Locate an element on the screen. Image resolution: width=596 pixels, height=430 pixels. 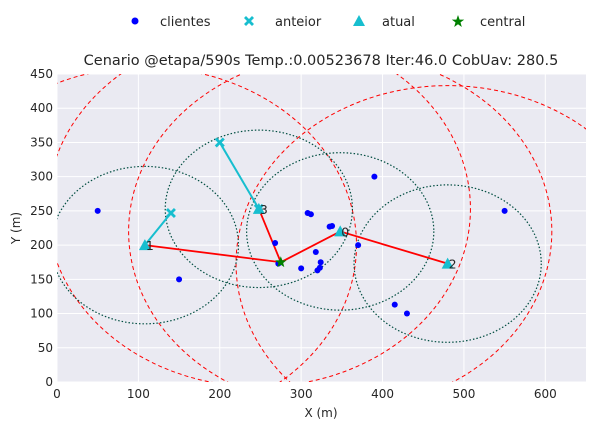
central-marker is located at coordinates (281, 262).